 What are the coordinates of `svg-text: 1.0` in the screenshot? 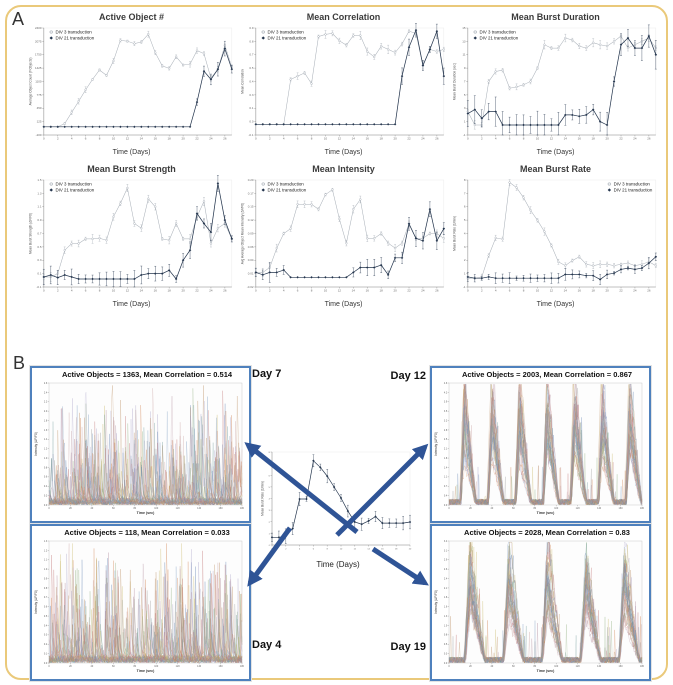 It's located at (446, 625).